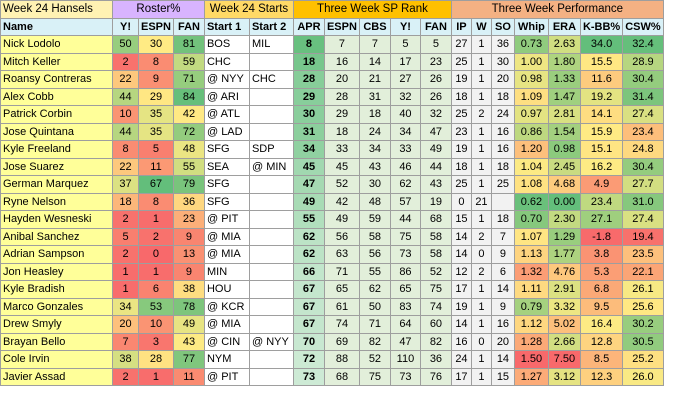 This screenshot has width=673, height=400. I want to click on cell-start-2: MIL, so click(271, 44).